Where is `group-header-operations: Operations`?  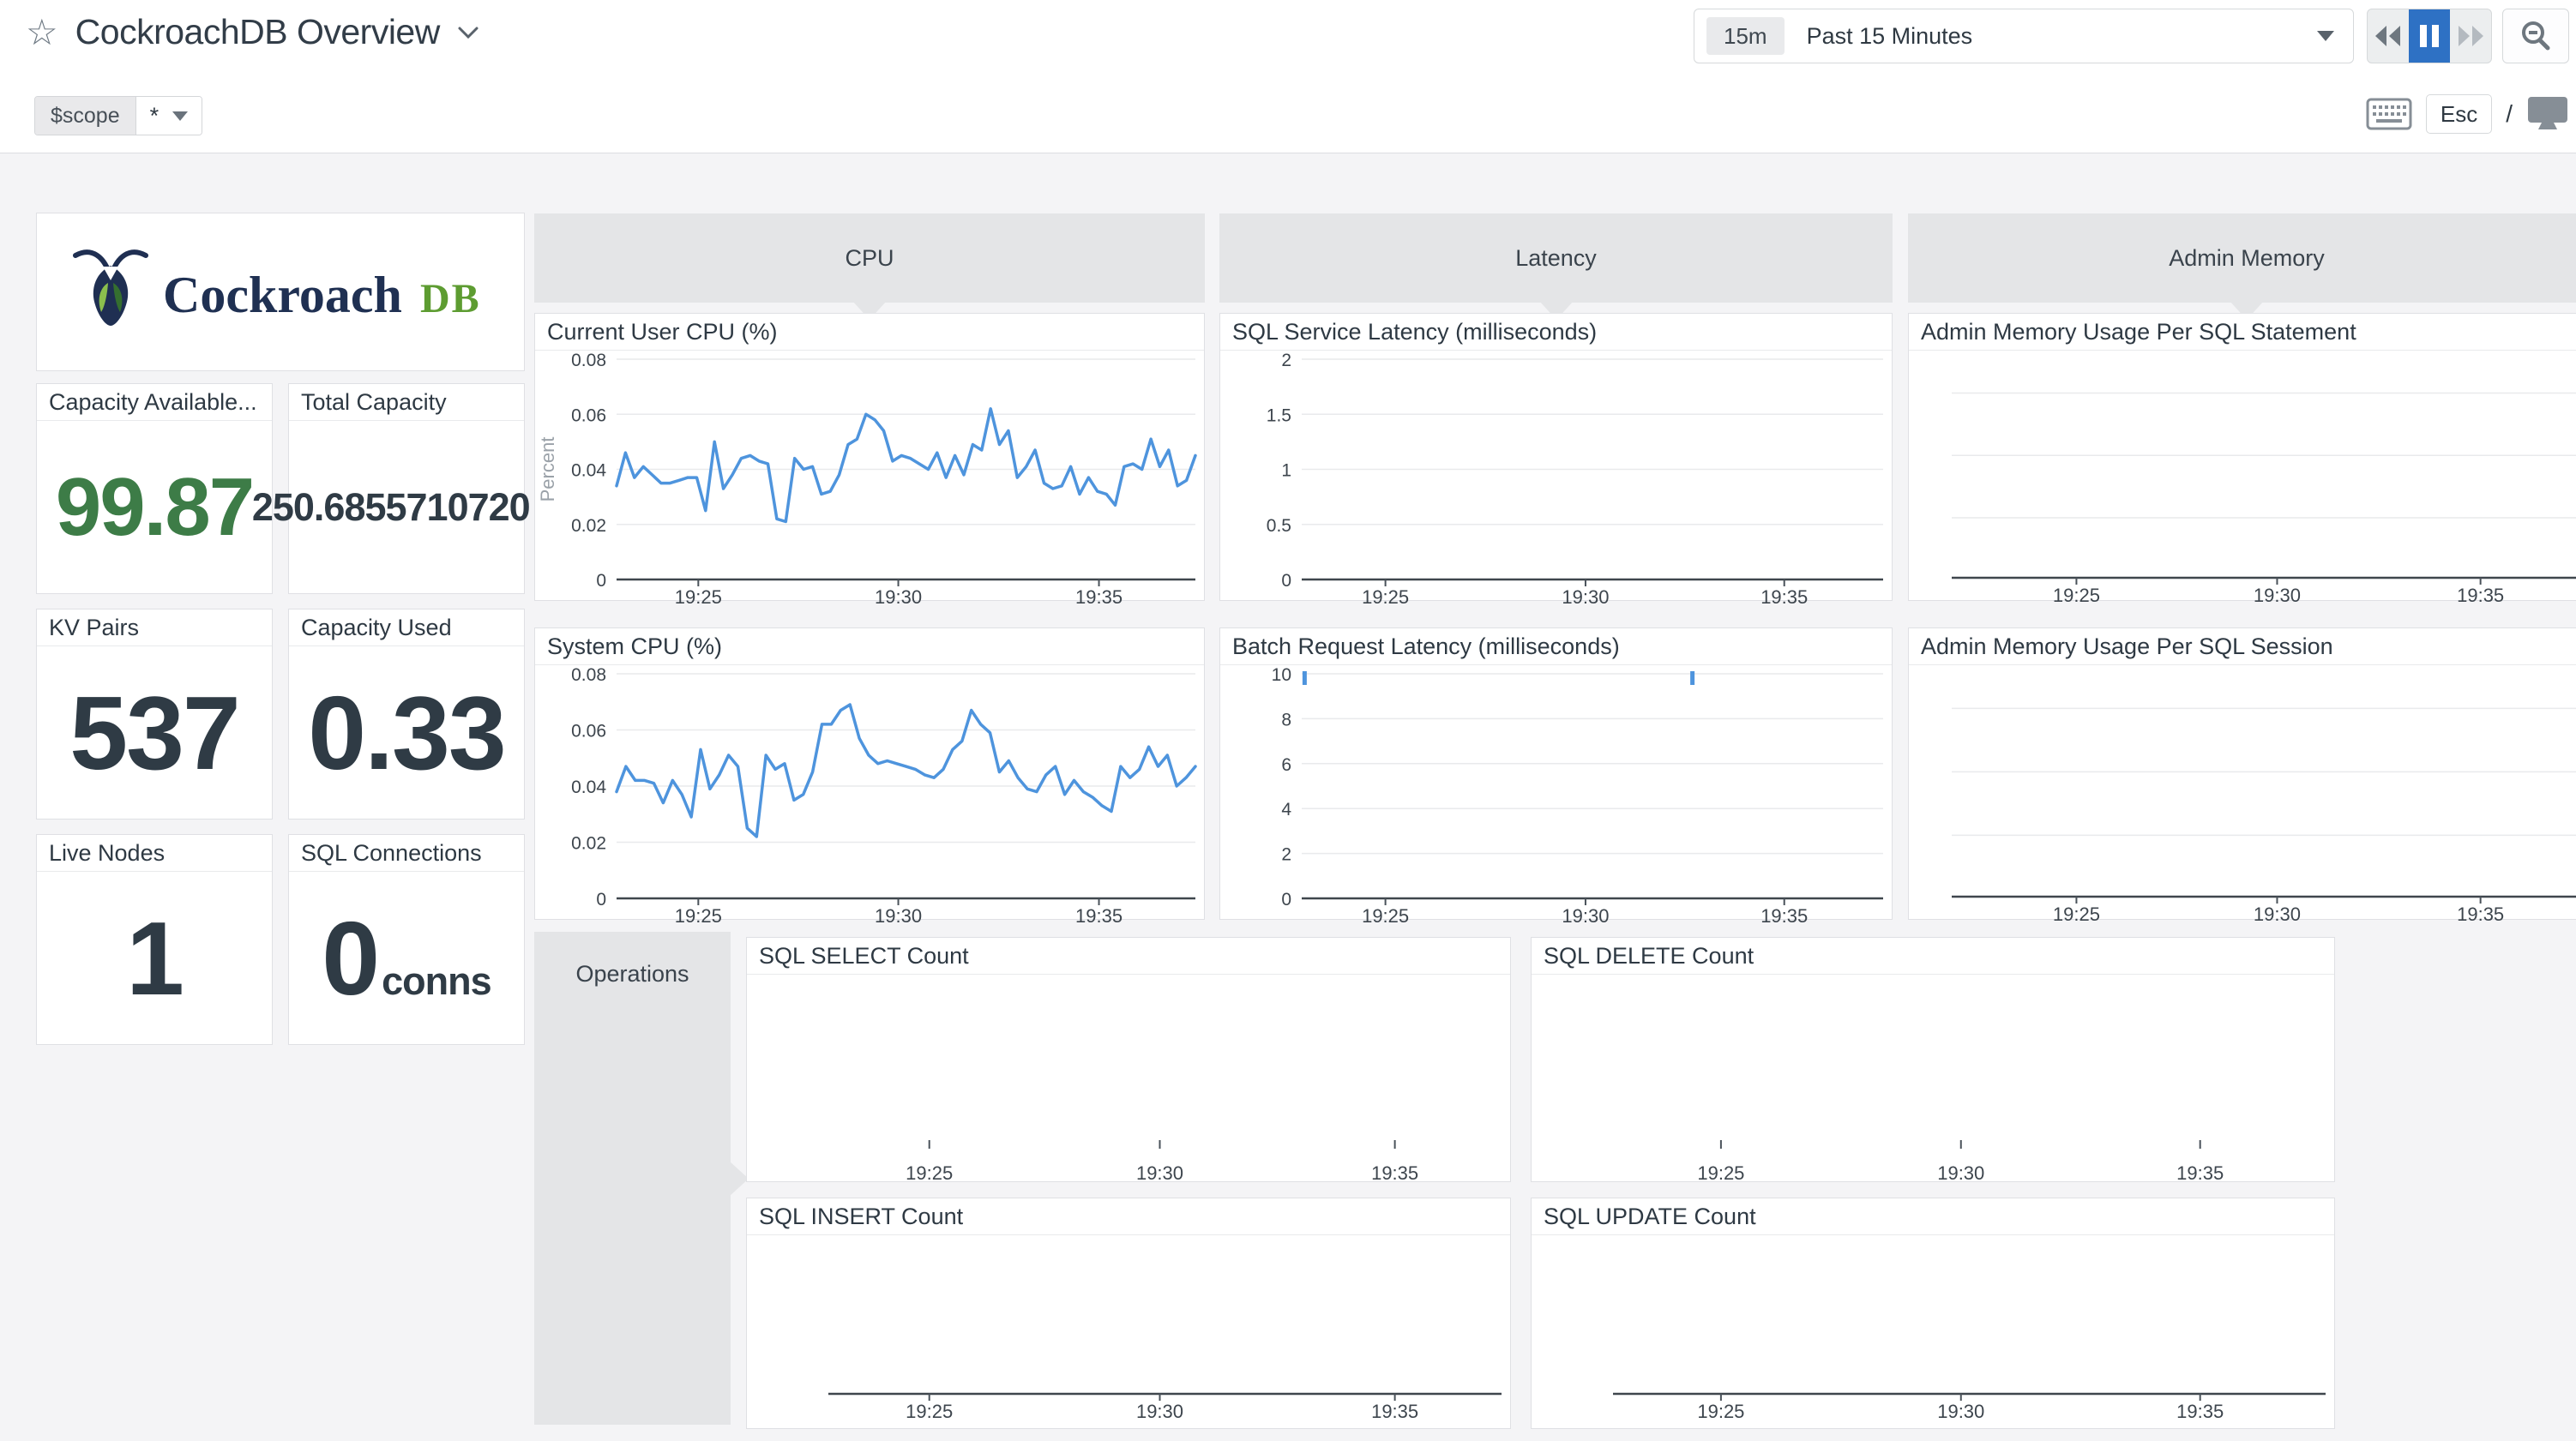
group-header-operations: Operations is located at coordinates (641, 1178).